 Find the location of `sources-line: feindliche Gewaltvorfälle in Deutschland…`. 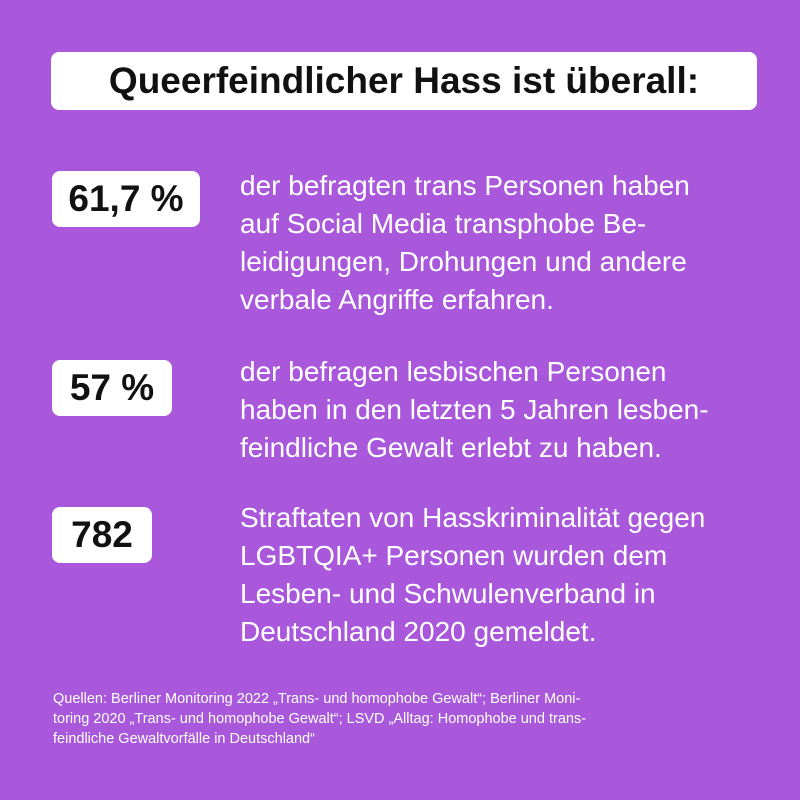

sources-line: feindliche Gewaltvorfälle in Deutschland… is located at coordinates (184, 739).